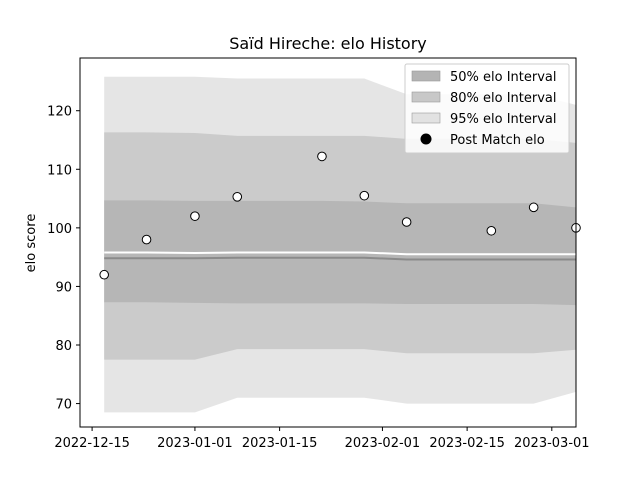 The height and width of the screenshot is (480, 640). I want to click on x-tick-label: 2023-02-15, so click(467, 443).